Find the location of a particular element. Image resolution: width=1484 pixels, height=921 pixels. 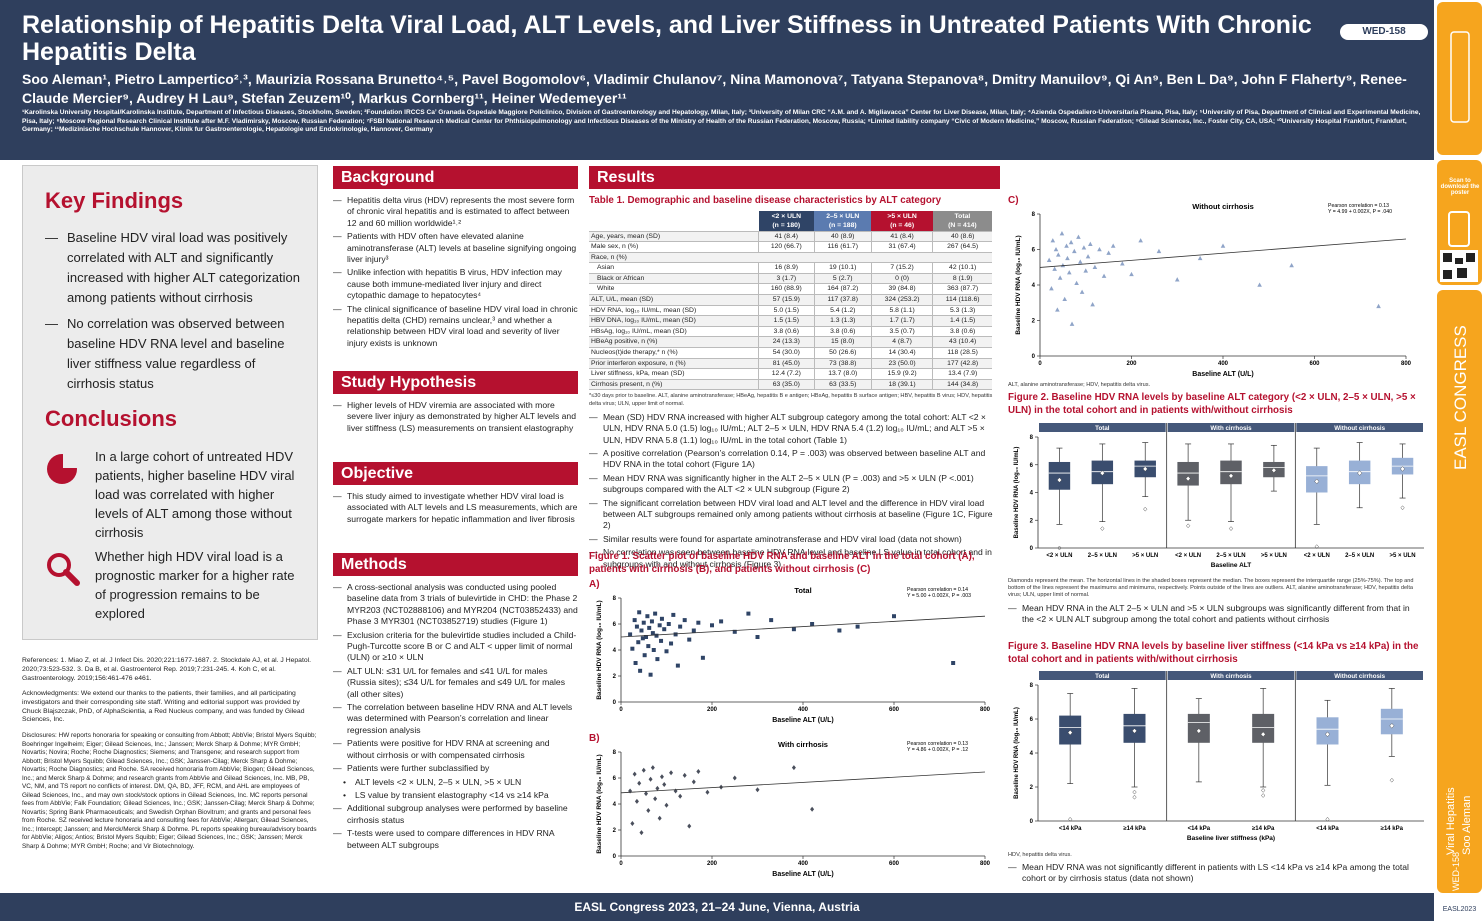

category-label: <2 × ULN is located at coordinates (1188, 556).